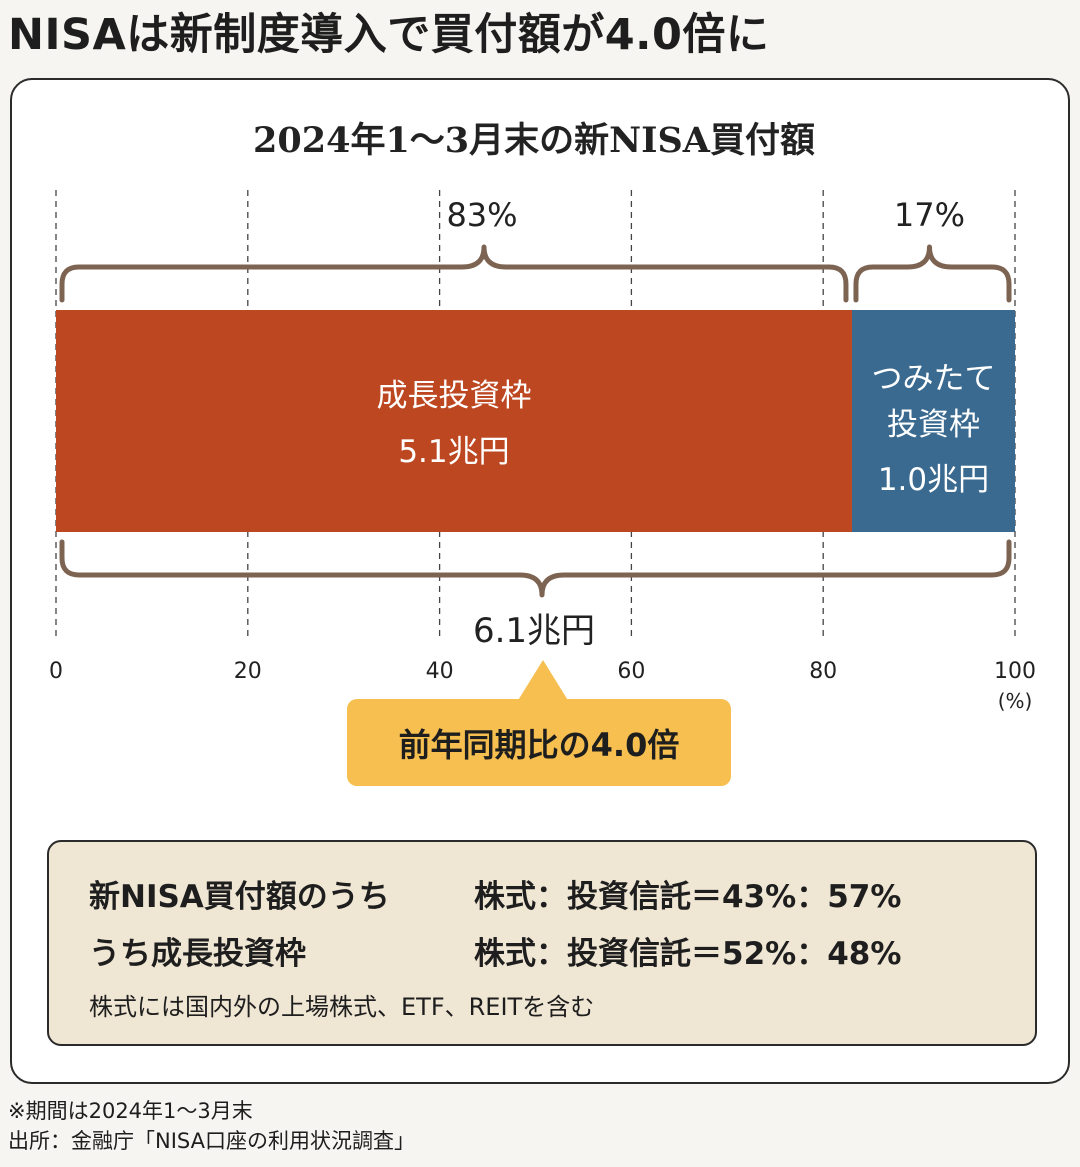 This screenshot has width=1080, height=1167. I want to click on bar-segment-tsumitate, so click(933, 421).